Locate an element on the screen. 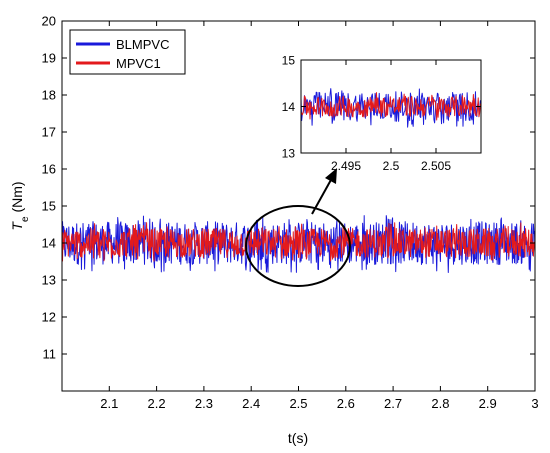 This screenshot has width=550, height=453. zoom-arrow is located at coordinates (322, 196).